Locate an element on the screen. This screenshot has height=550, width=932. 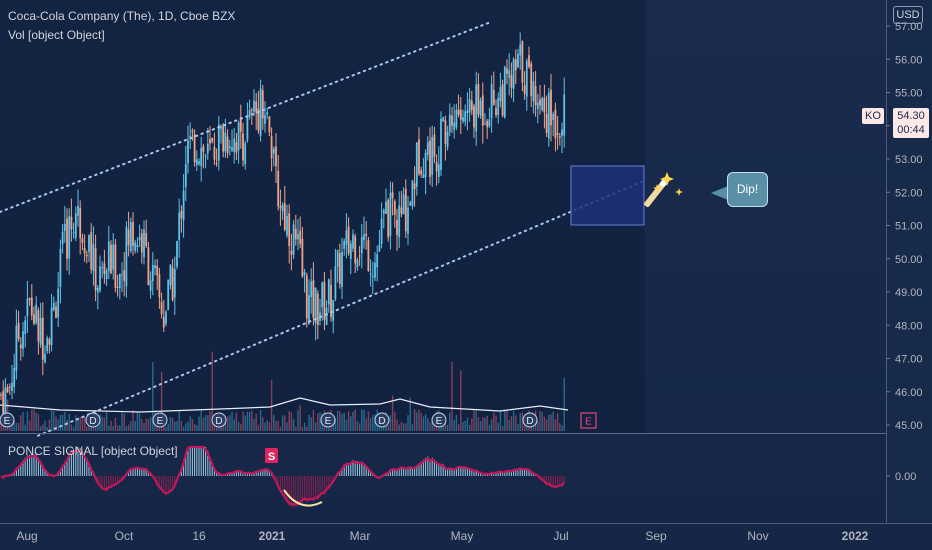
annotation-bubble: Dip! is located at coordinates (747, 189).